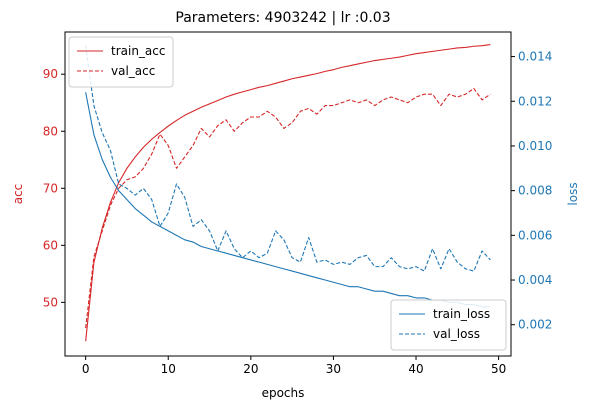 The width and height of the screenshot is (590, 410). I want to click on y-axis-left: 50 60 70 80 90, so click(54, 188).